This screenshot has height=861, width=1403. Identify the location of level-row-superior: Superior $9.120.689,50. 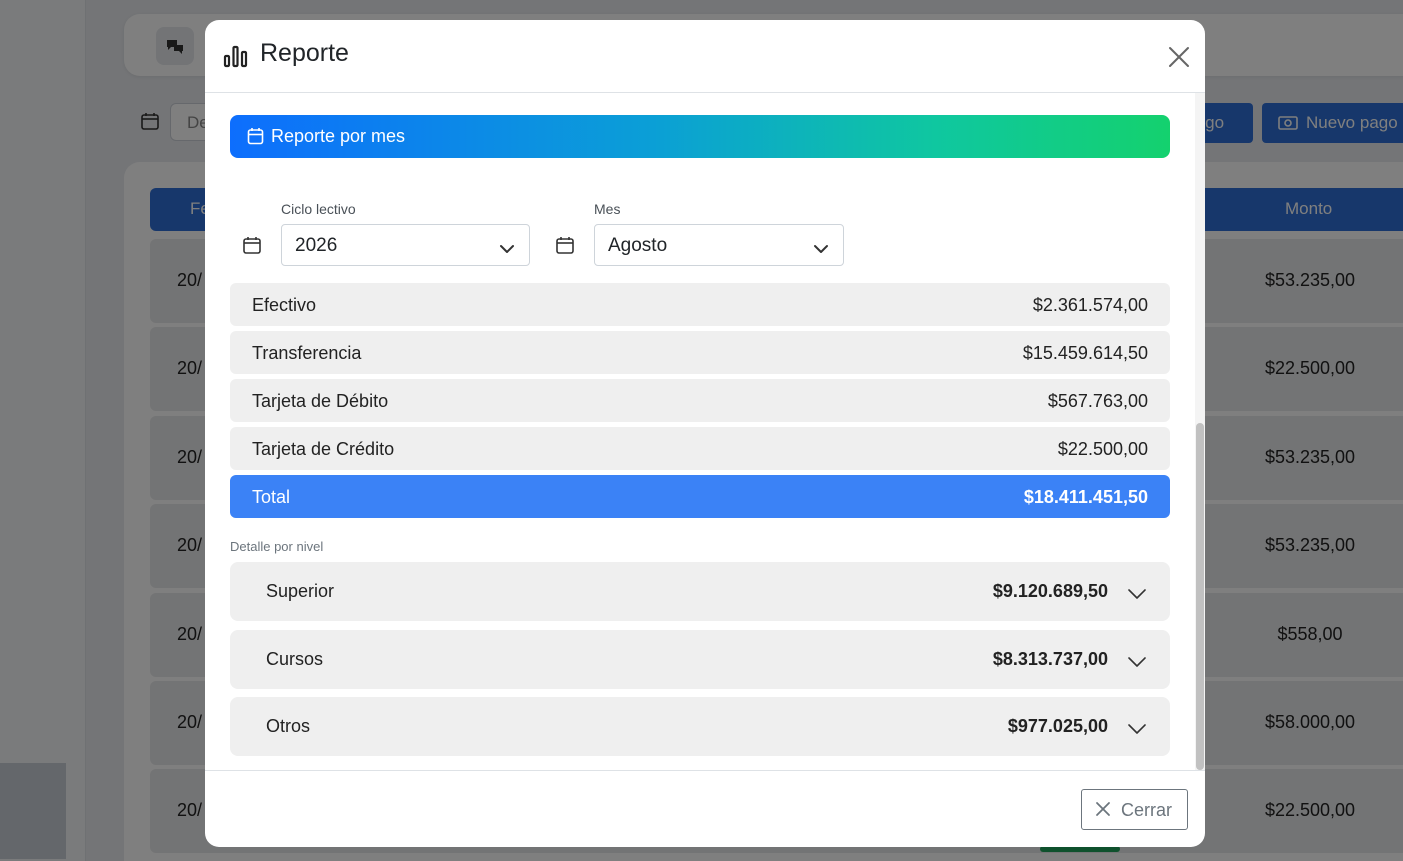
(700, 591).